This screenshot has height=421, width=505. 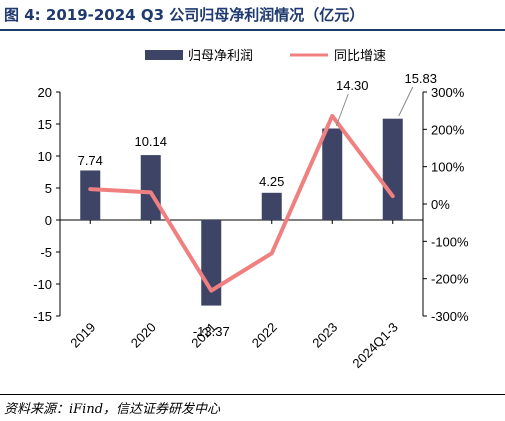 I want to click on bar-2022, so click(x=271, y=206).